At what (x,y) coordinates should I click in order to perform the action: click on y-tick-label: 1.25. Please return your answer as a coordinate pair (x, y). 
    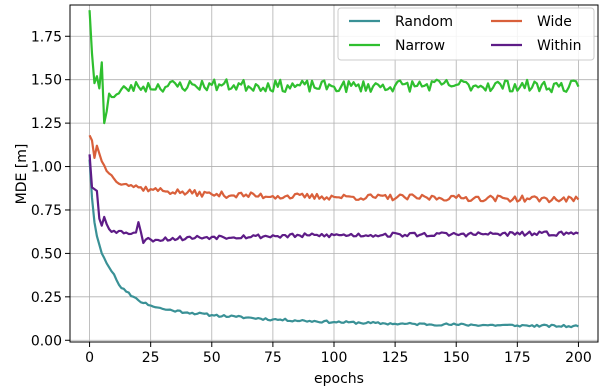
    Looking at the image, I should click on (46, 124).